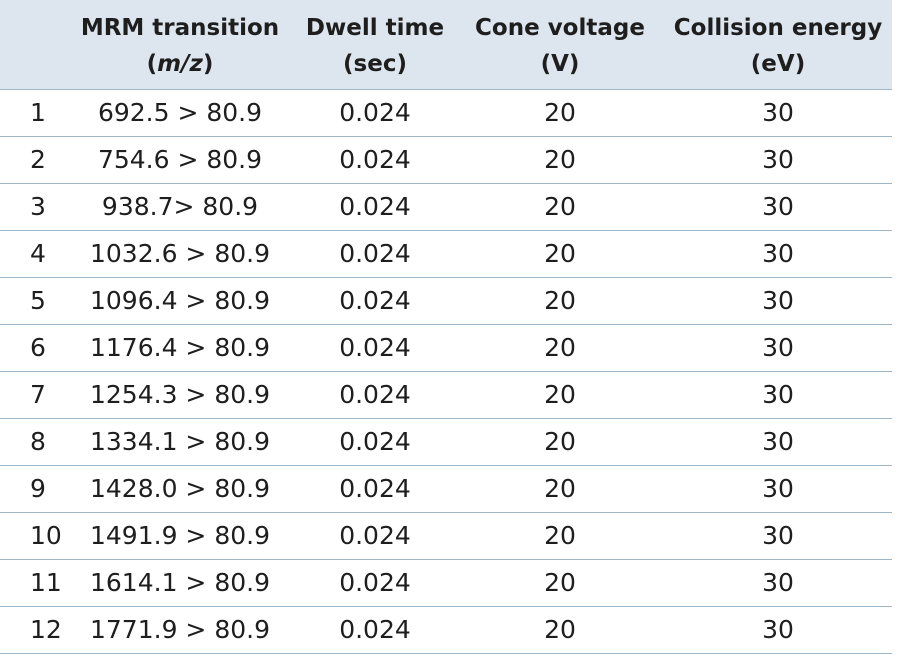 The height and width of the screenshot is (660, 898). I want to click on table-row: 3 938.7> 80.9 0.024 20 30, so click(446, 207).